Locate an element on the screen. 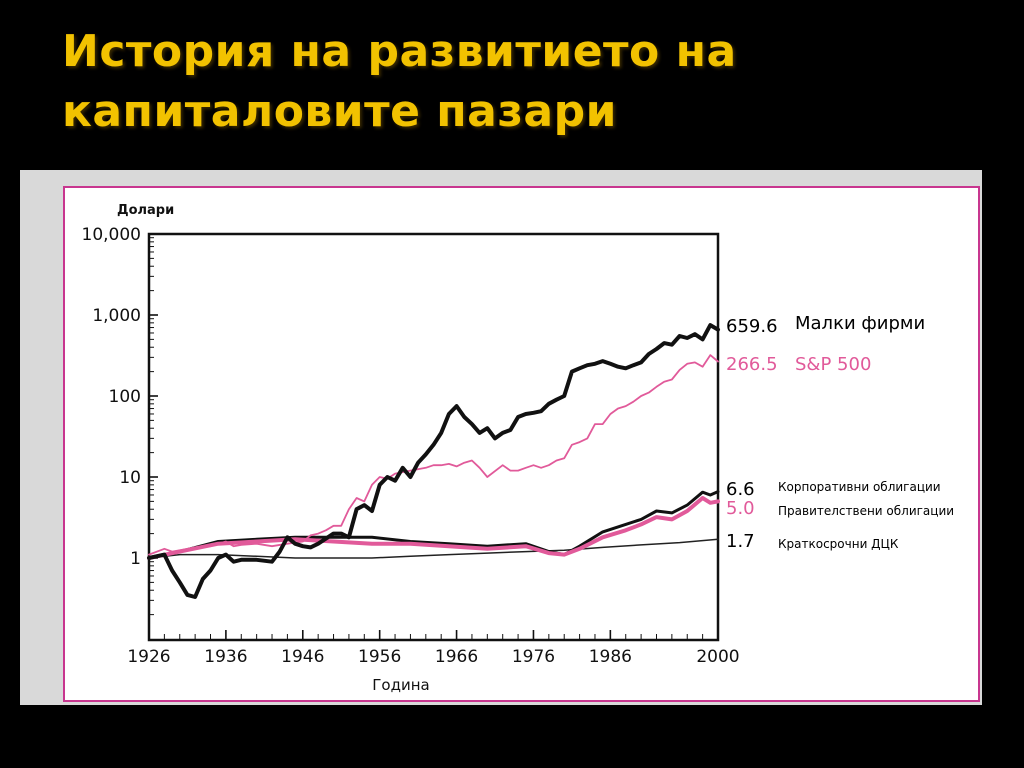 This screenshot has height=768, width=1024. y-tick-label: 1 is located at coordinates (135, 559).